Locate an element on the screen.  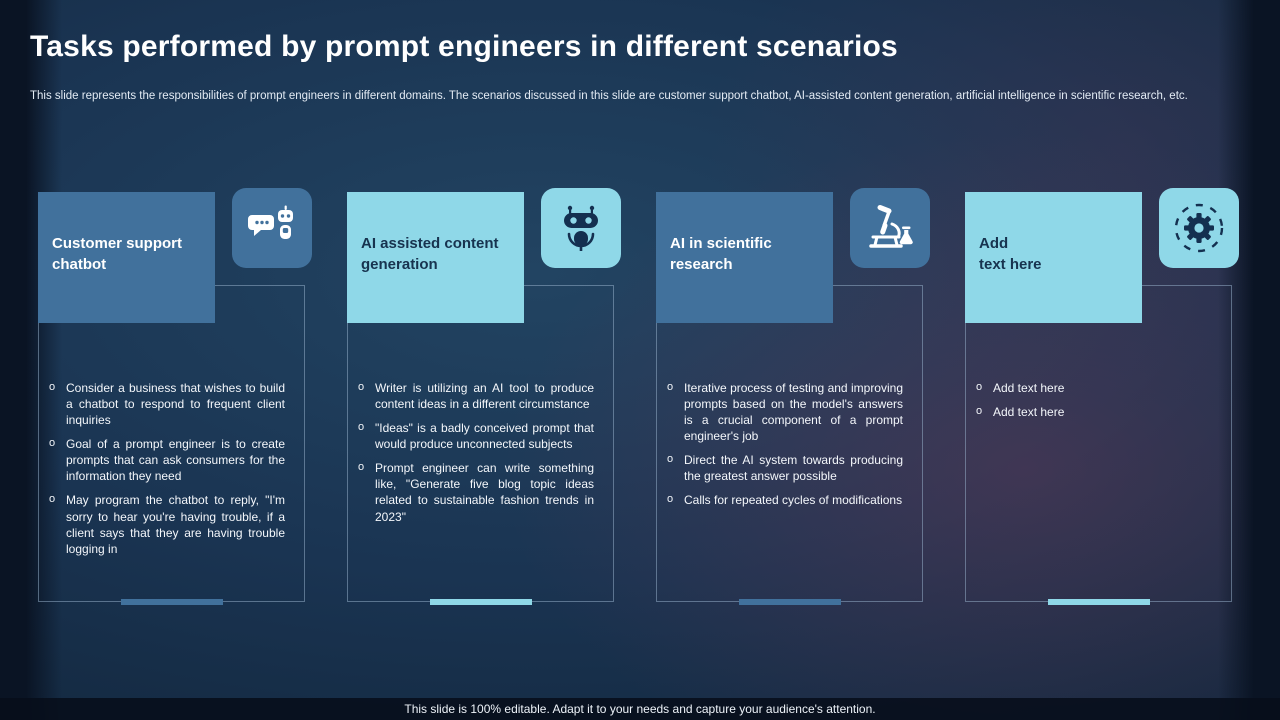
card-header: AI in scientific research is located at coordinates (744, 257).